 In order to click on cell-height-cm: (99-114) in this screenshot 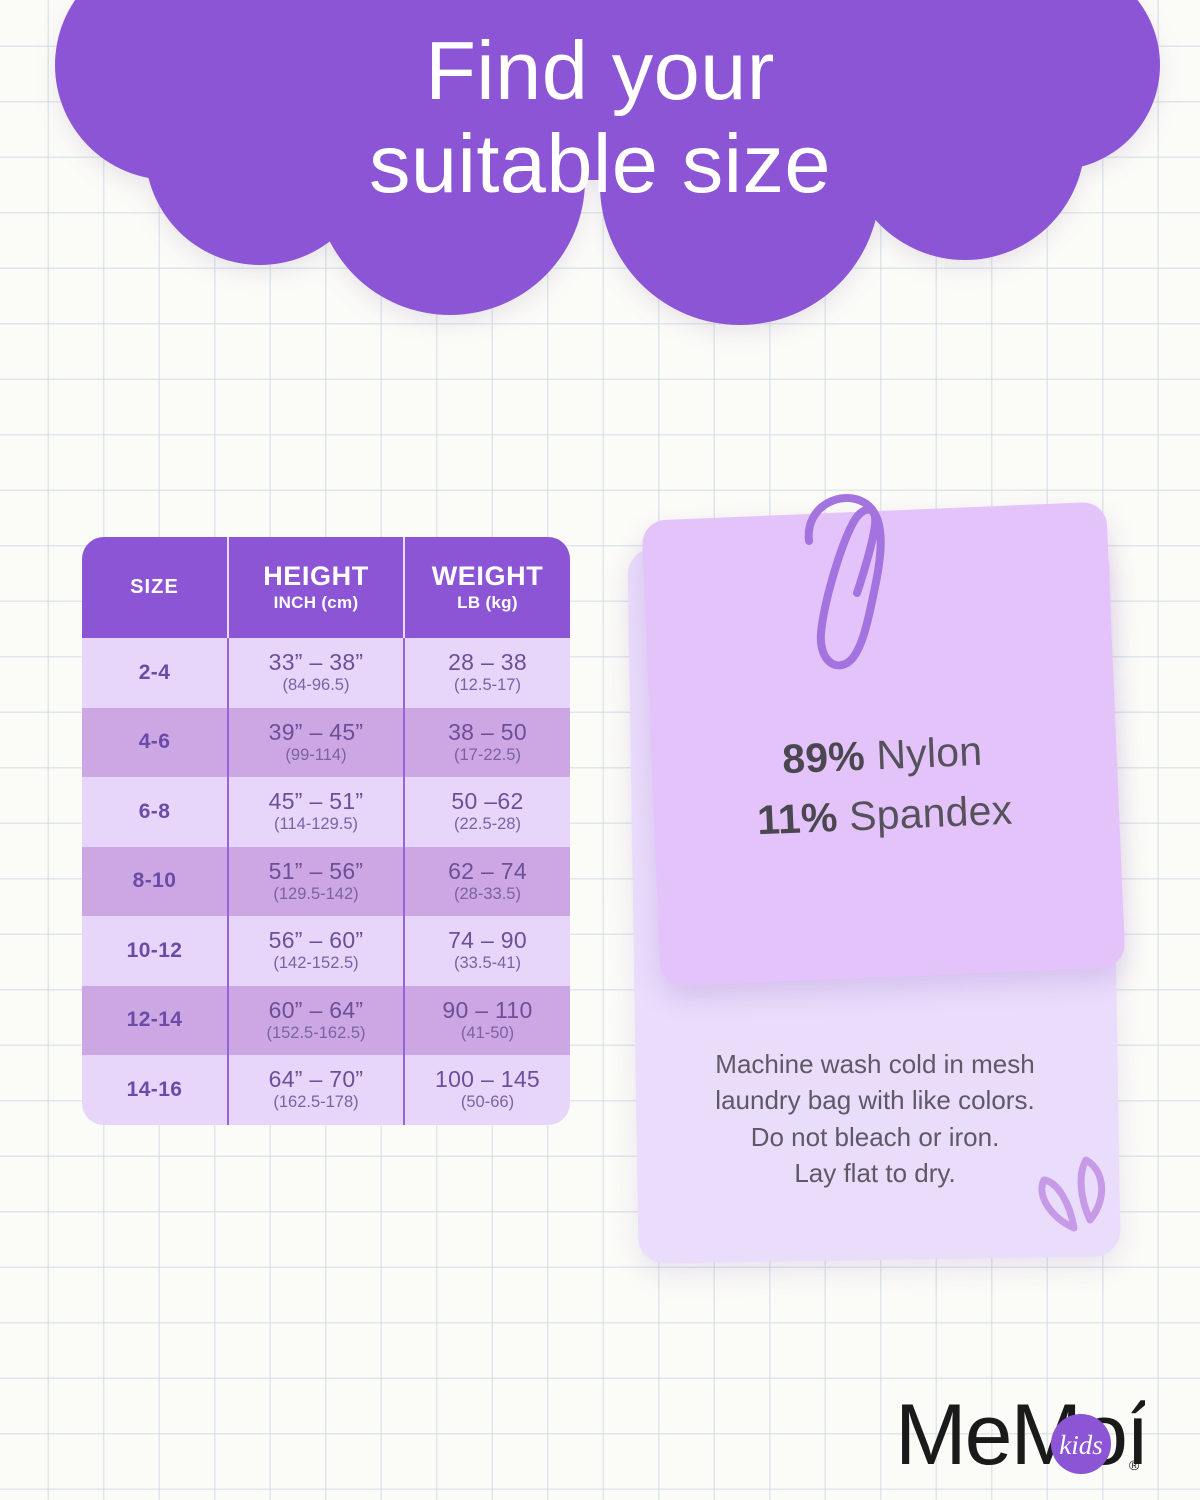, I will do `click(316, 754)`.